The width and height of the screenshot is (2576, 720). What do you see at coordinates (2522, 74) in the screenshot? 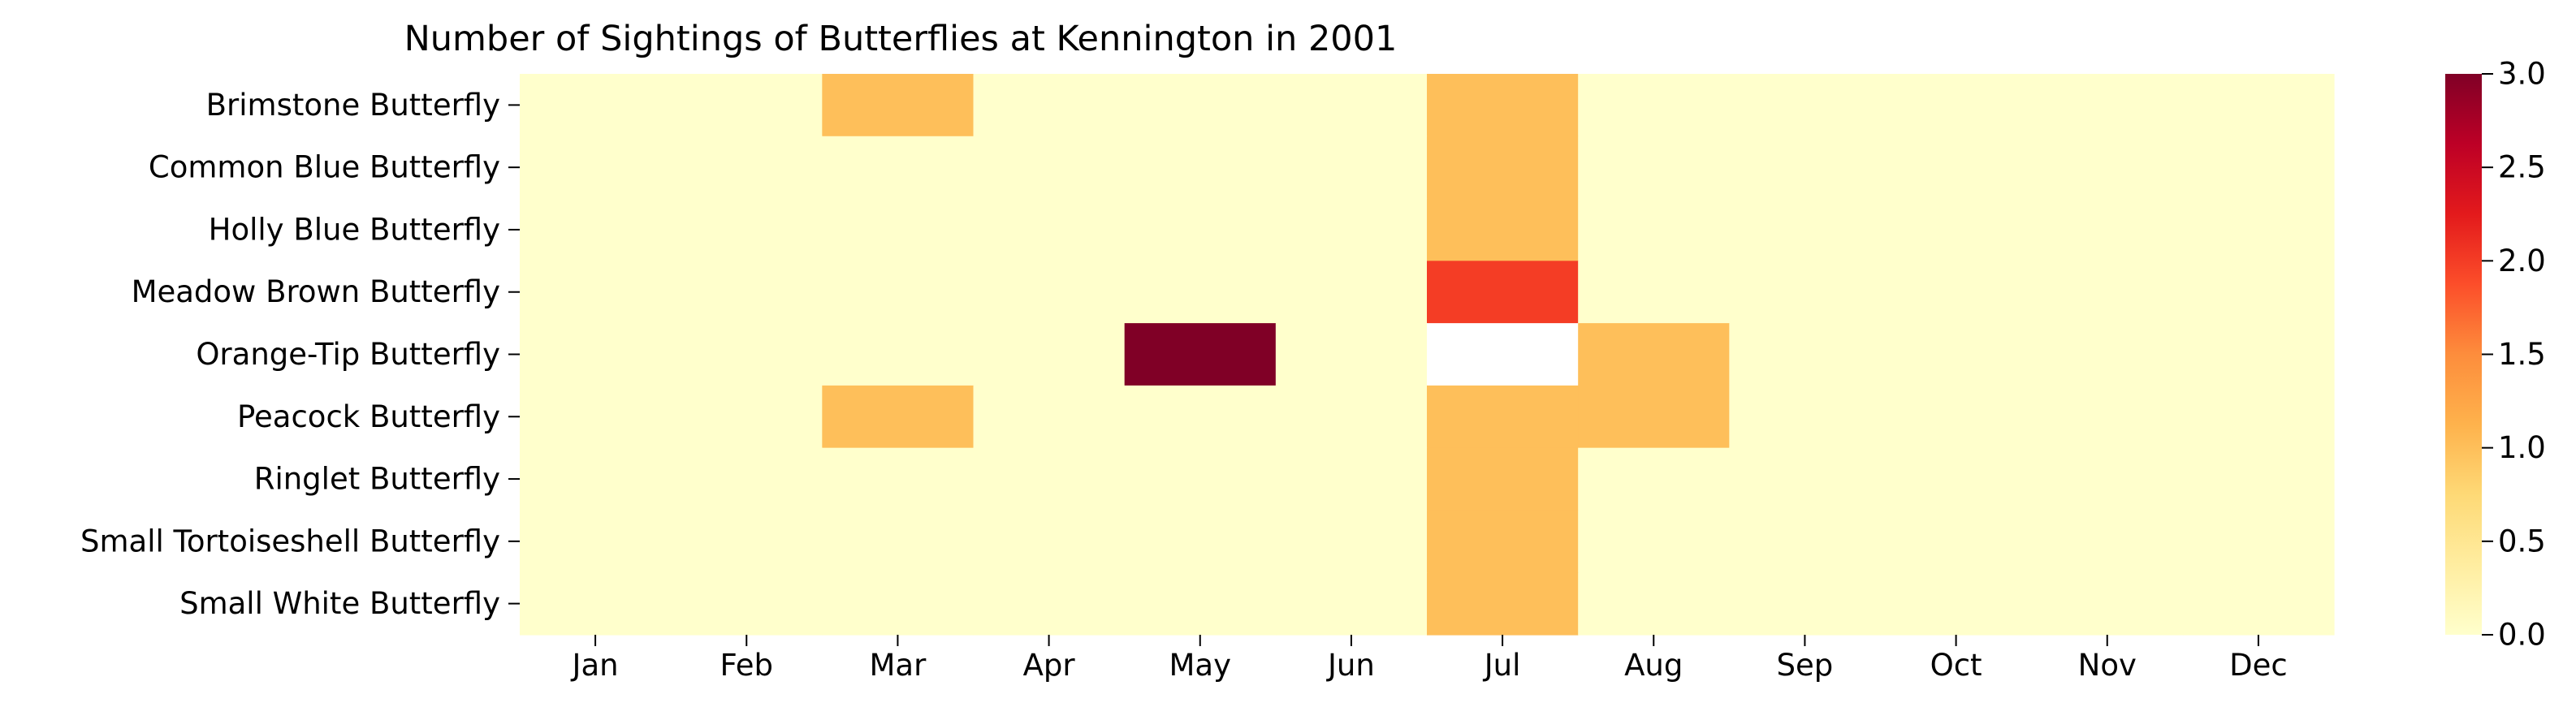
I see `colorbar-tick-label: 3.0` at bounding box center [2522, 74].